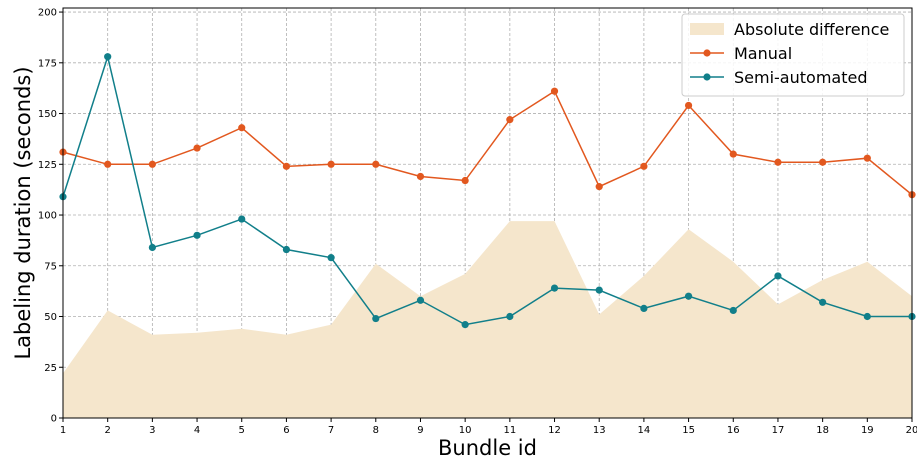  I want to click on x-tick-label: 4, so click(197, 430).